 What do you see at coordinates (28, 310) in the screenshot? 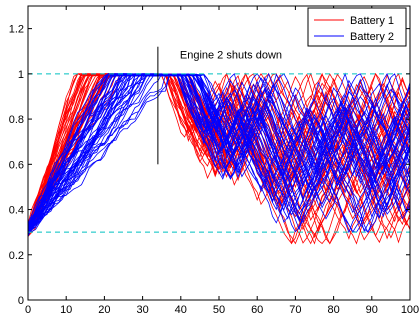
I see `x-tick-label: 0` at bounding box center [28, 310].